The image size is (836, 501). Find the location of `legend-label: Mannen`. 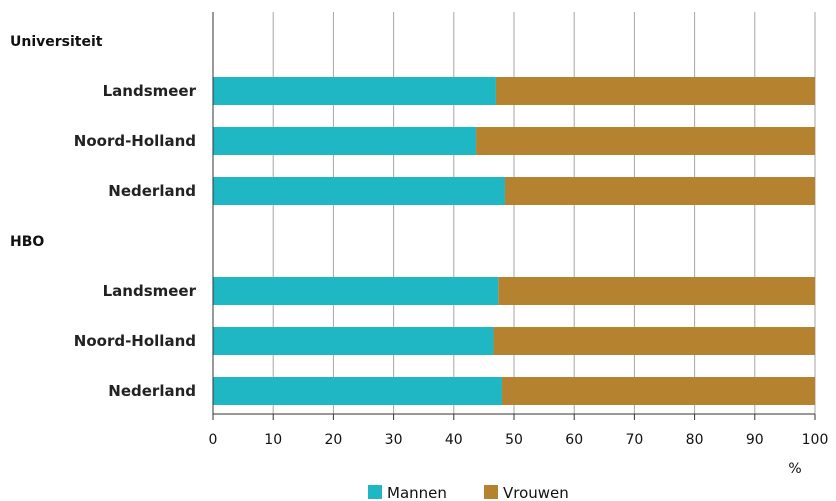

legend-label: Mannen is located at coordinates (417, 492).